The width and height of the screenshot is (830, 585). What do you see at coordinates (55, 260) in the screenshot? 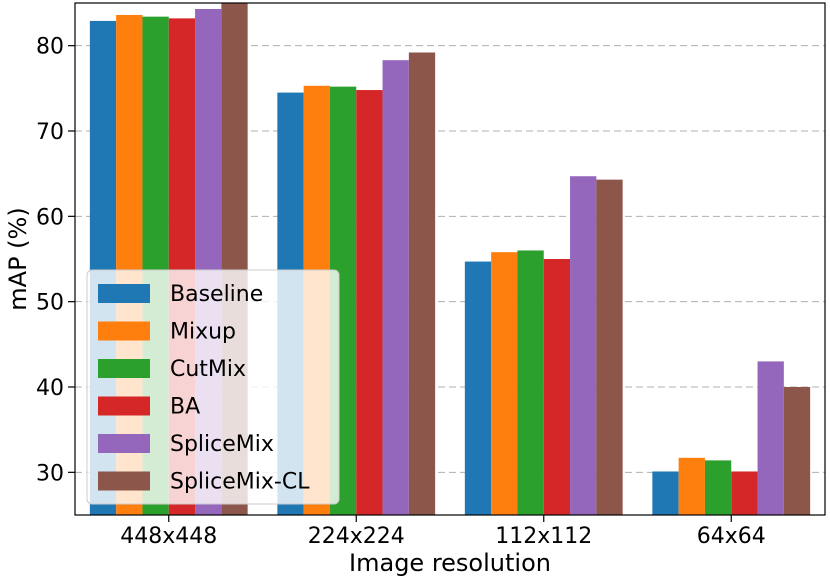
I see `y-axis: 30 40 50 60 70 80` at bounding box center [55, 260].